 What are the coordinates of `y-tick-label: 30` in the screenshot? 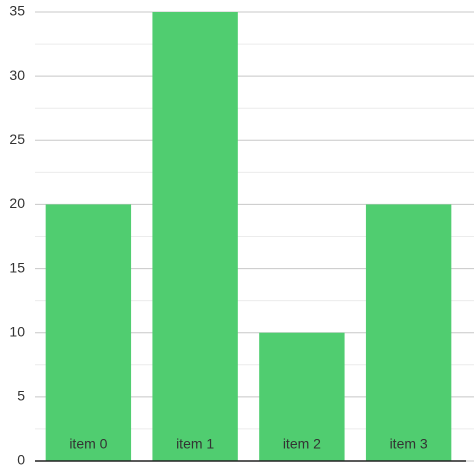 It's located at (17, 75).